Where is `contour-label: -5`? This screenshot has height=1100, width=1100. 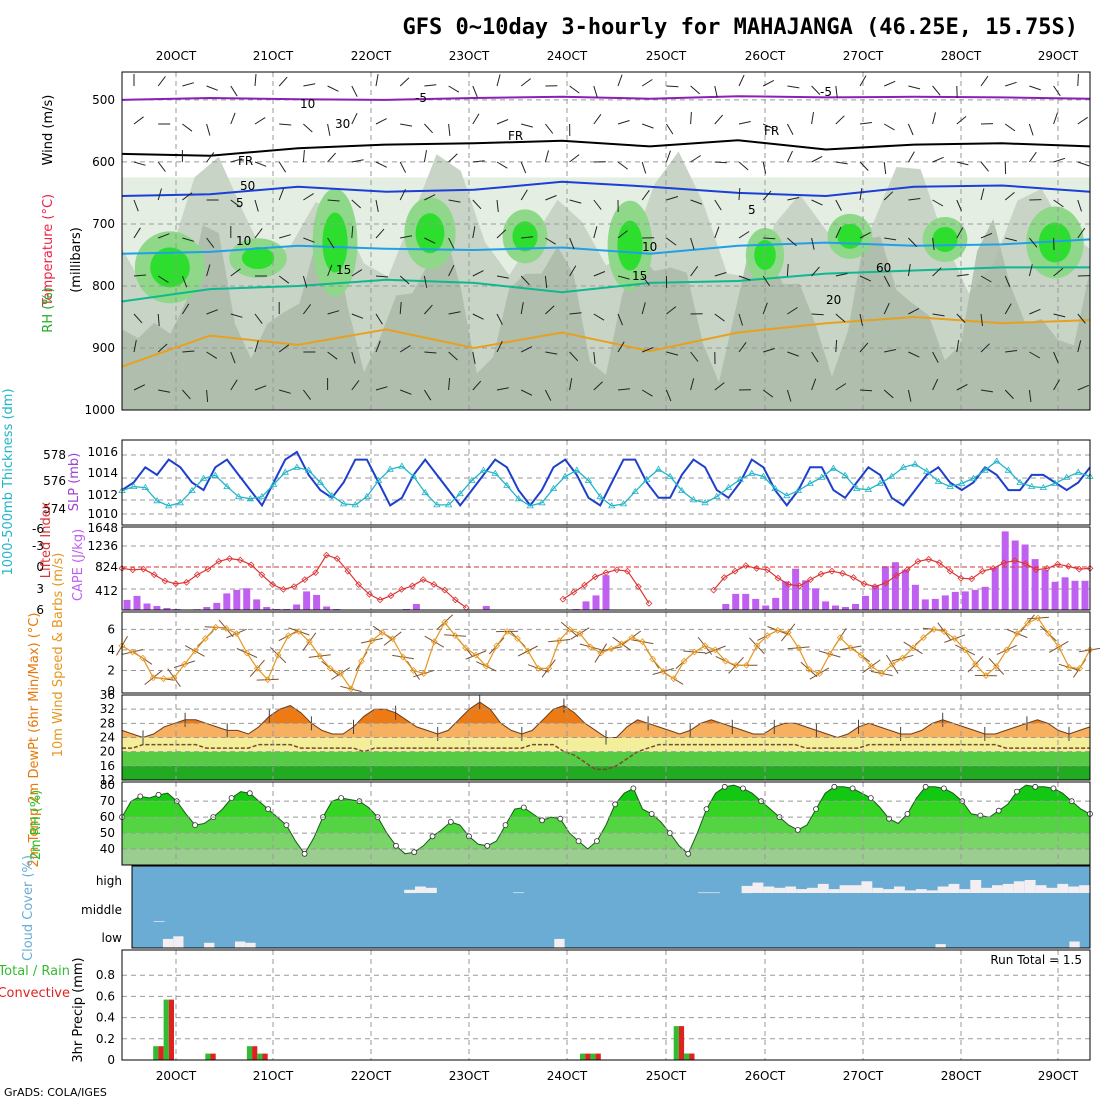
contour-label: -5 is located at coordinates (421, 98).